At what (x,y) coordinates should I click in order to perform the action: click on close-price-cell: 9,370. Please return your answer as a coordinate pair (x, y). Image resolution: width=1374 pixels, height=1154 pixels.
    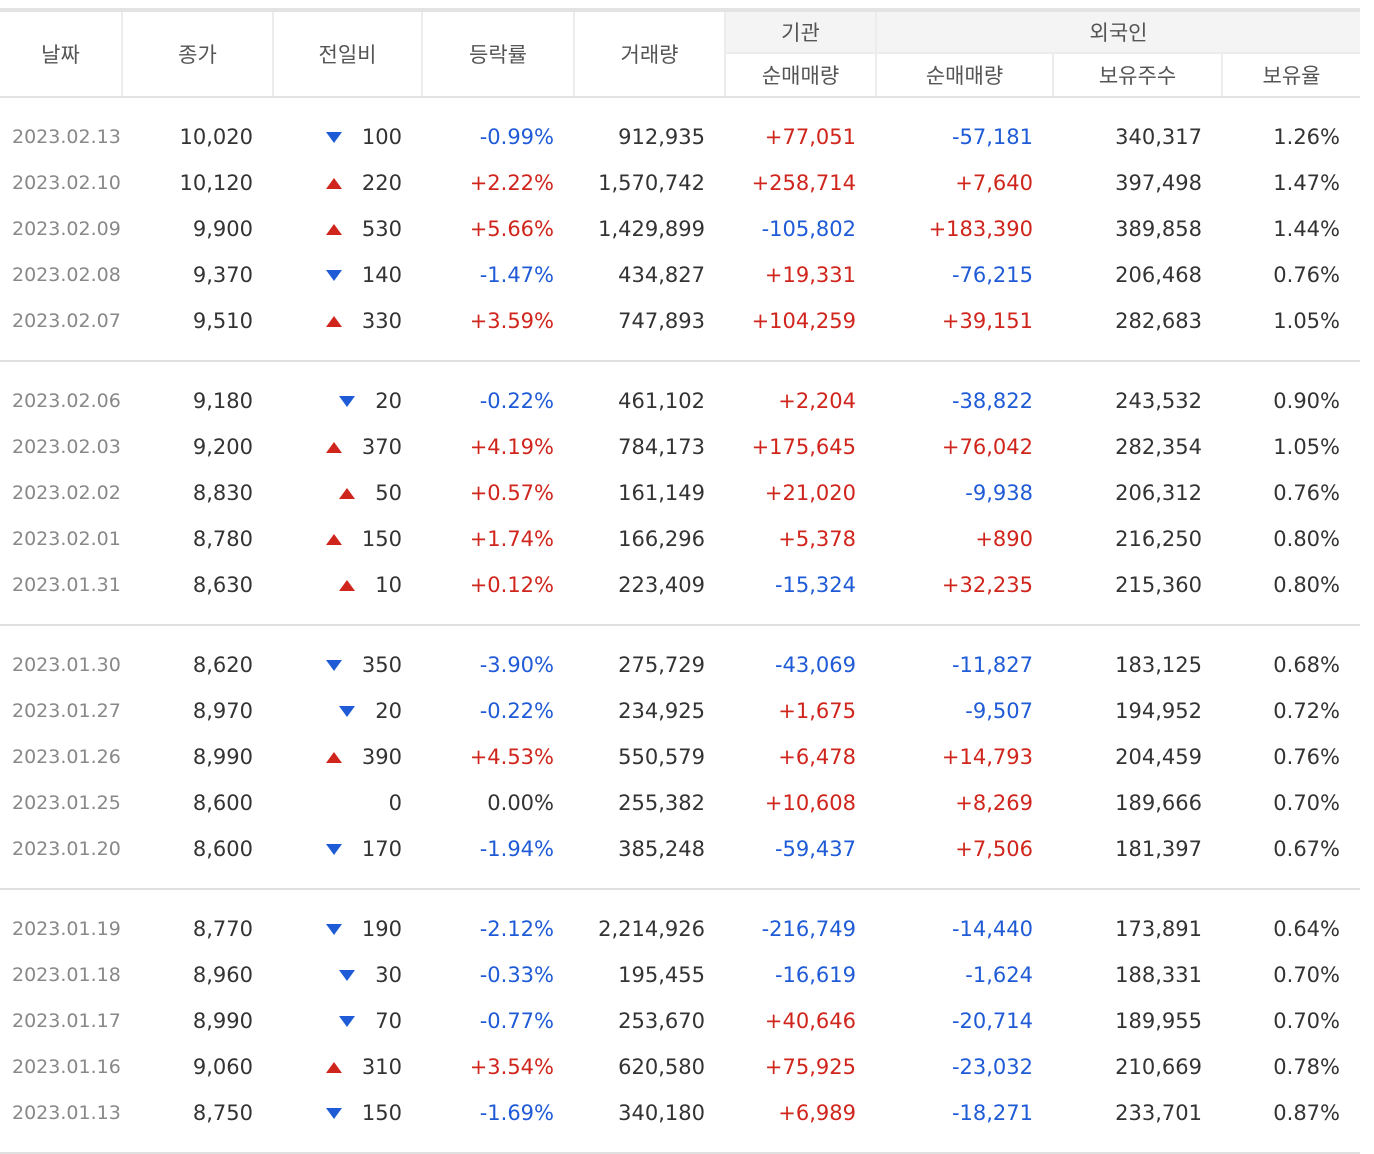
    Looking at the image, I should click on (222, 275).